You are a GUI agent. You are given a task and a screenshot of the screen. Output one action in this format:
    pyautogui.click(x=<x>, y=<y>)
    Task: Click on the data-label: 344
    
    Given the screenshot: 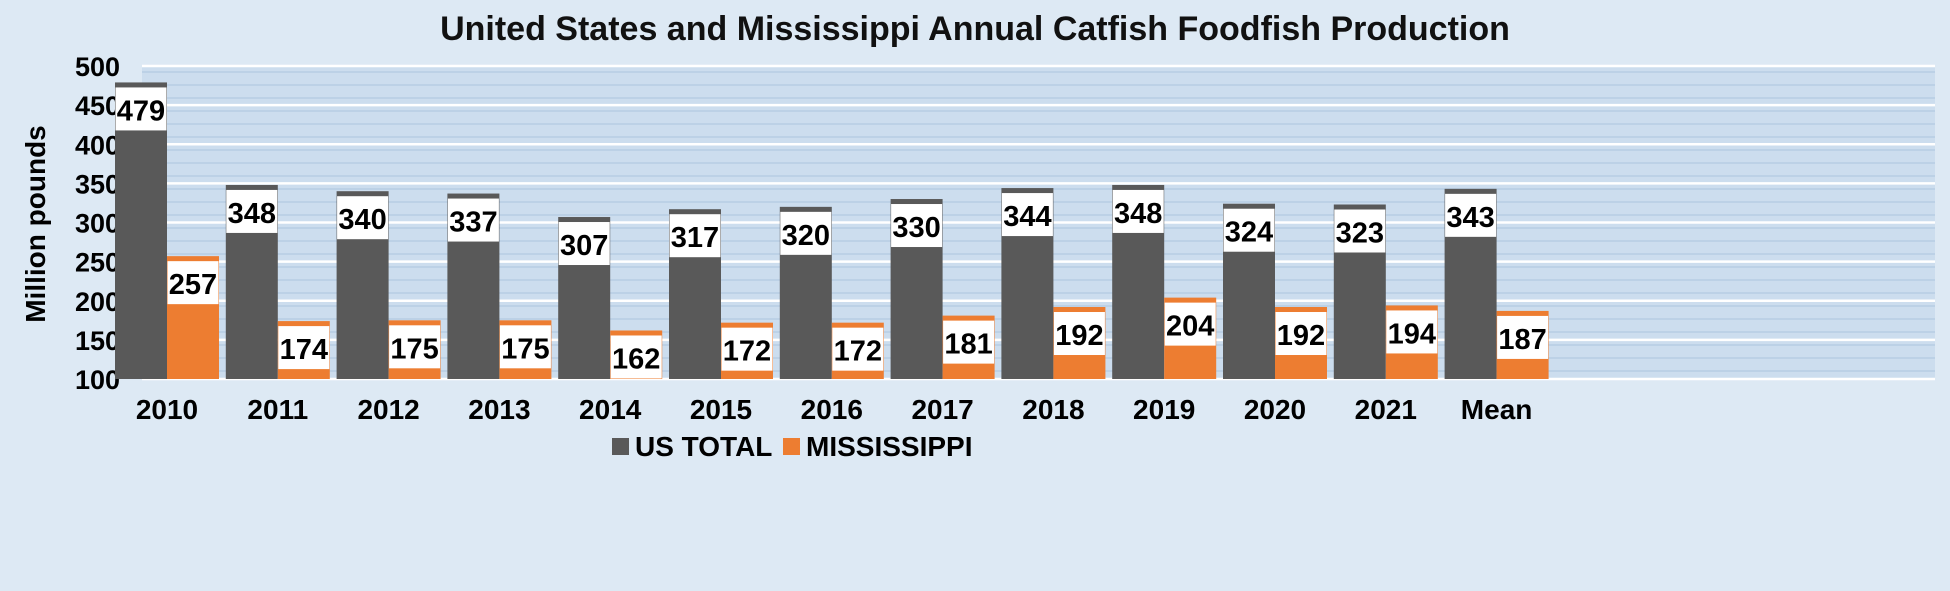 What is the action you would take?
    pyautogui.click(x=1027, y=217)
    